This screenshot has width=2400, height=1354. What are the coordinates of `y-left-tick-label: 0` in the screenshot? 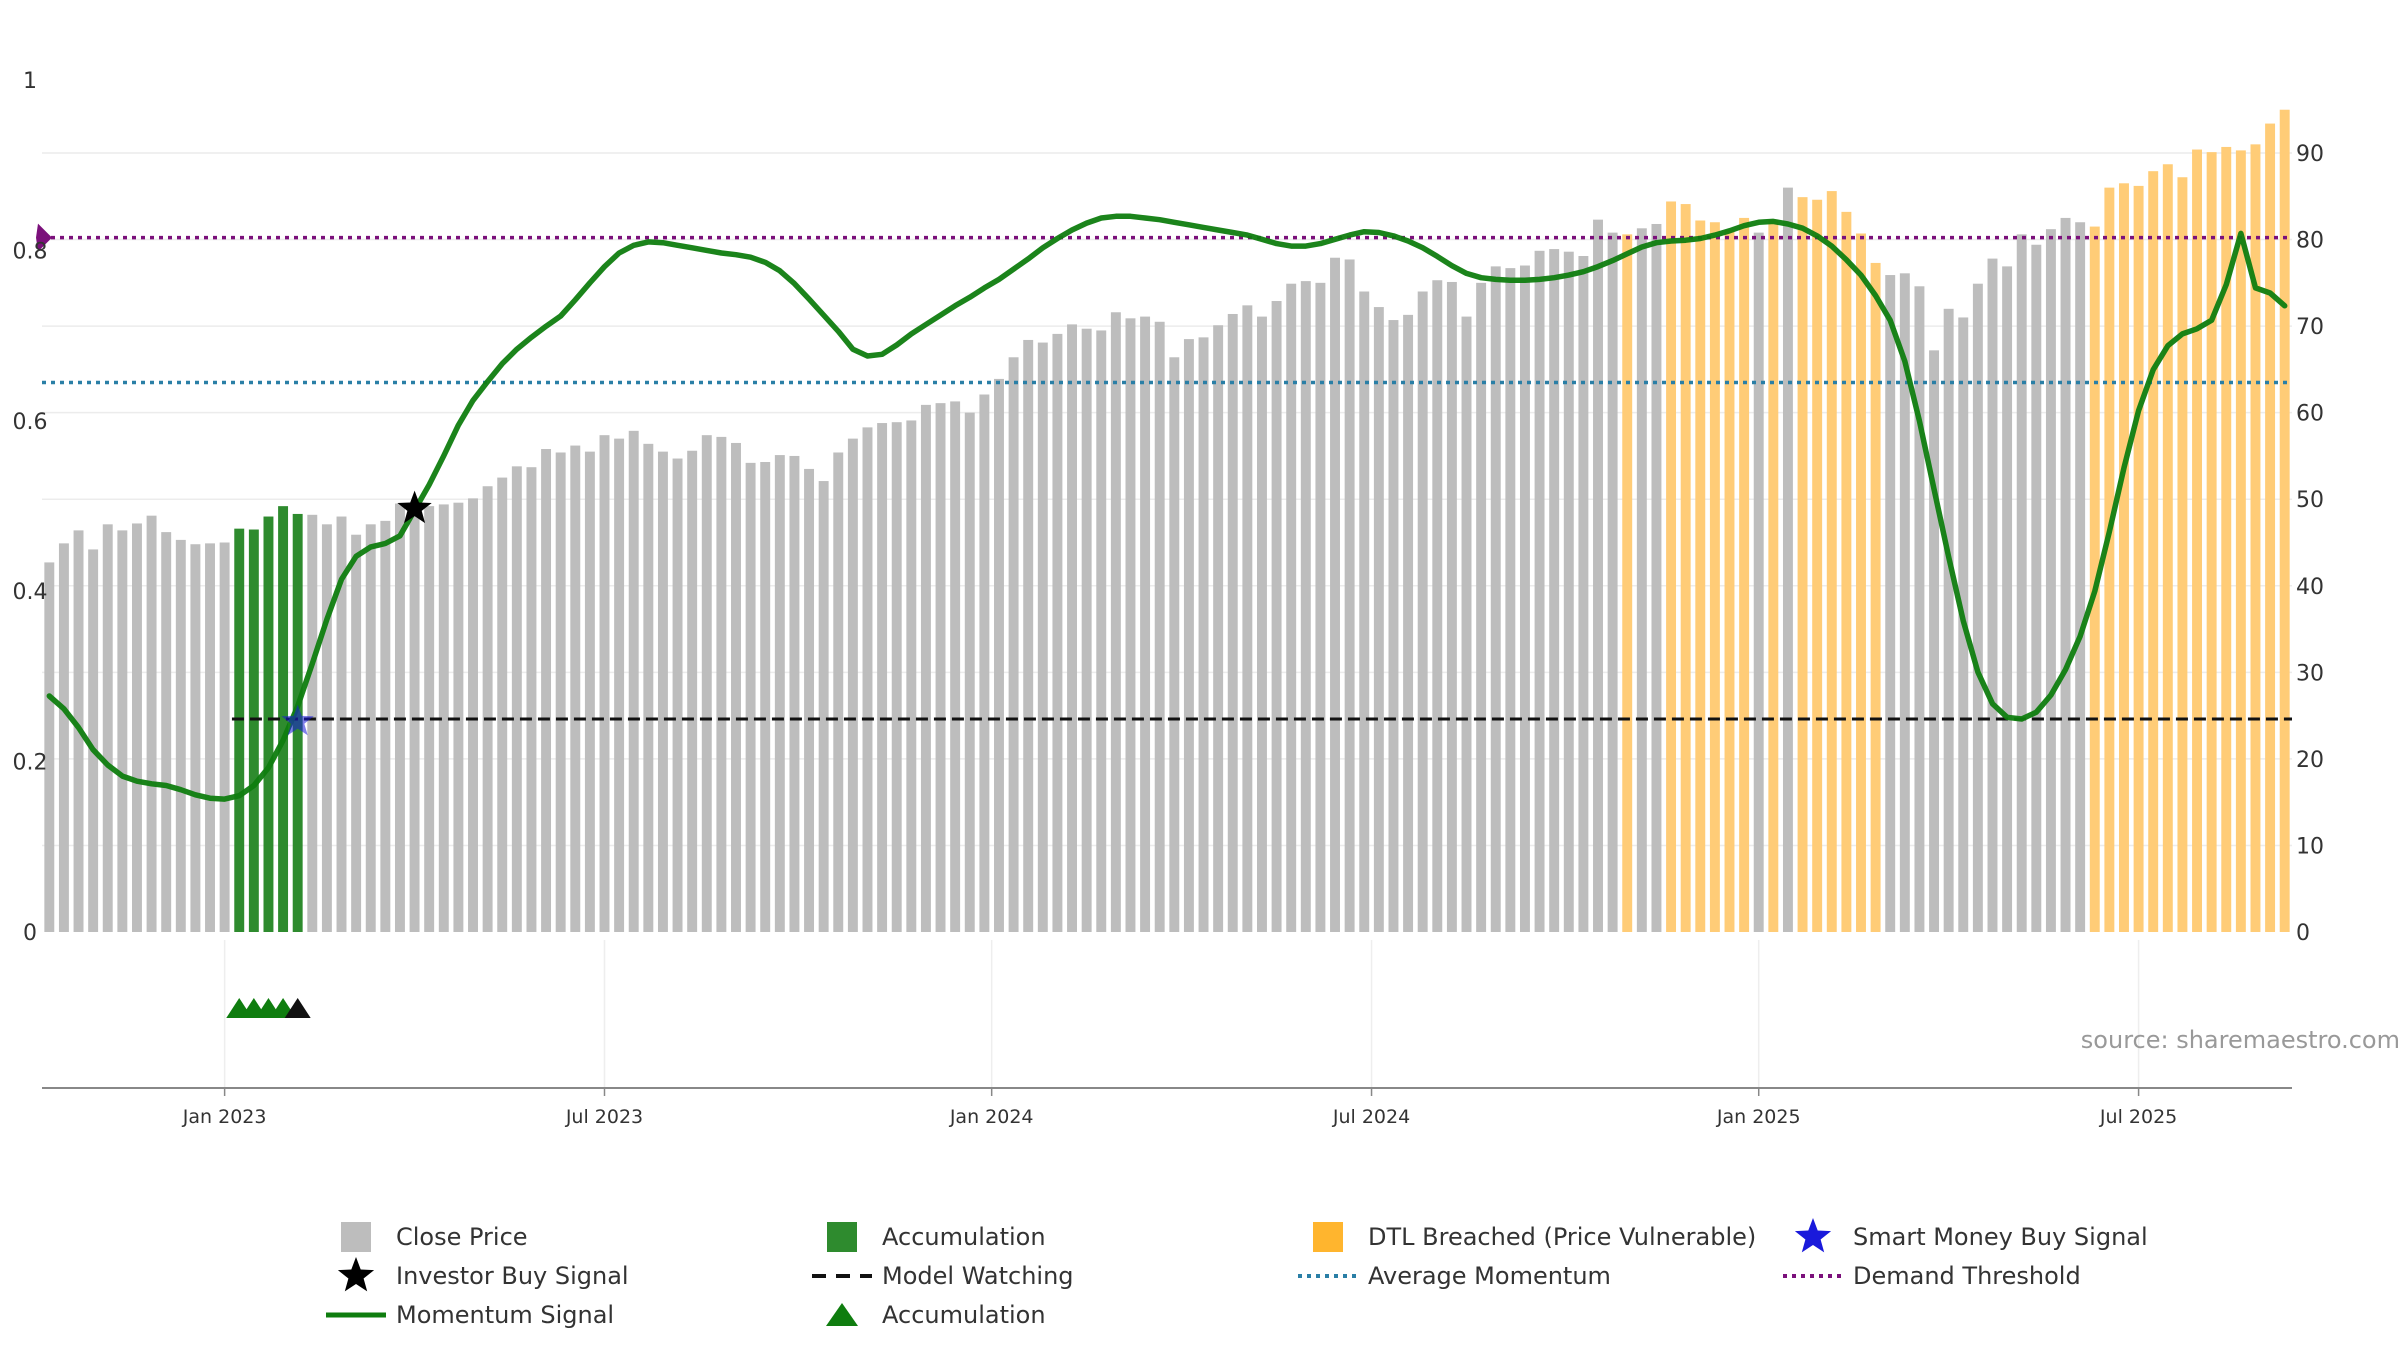 It's located at (30, 933).